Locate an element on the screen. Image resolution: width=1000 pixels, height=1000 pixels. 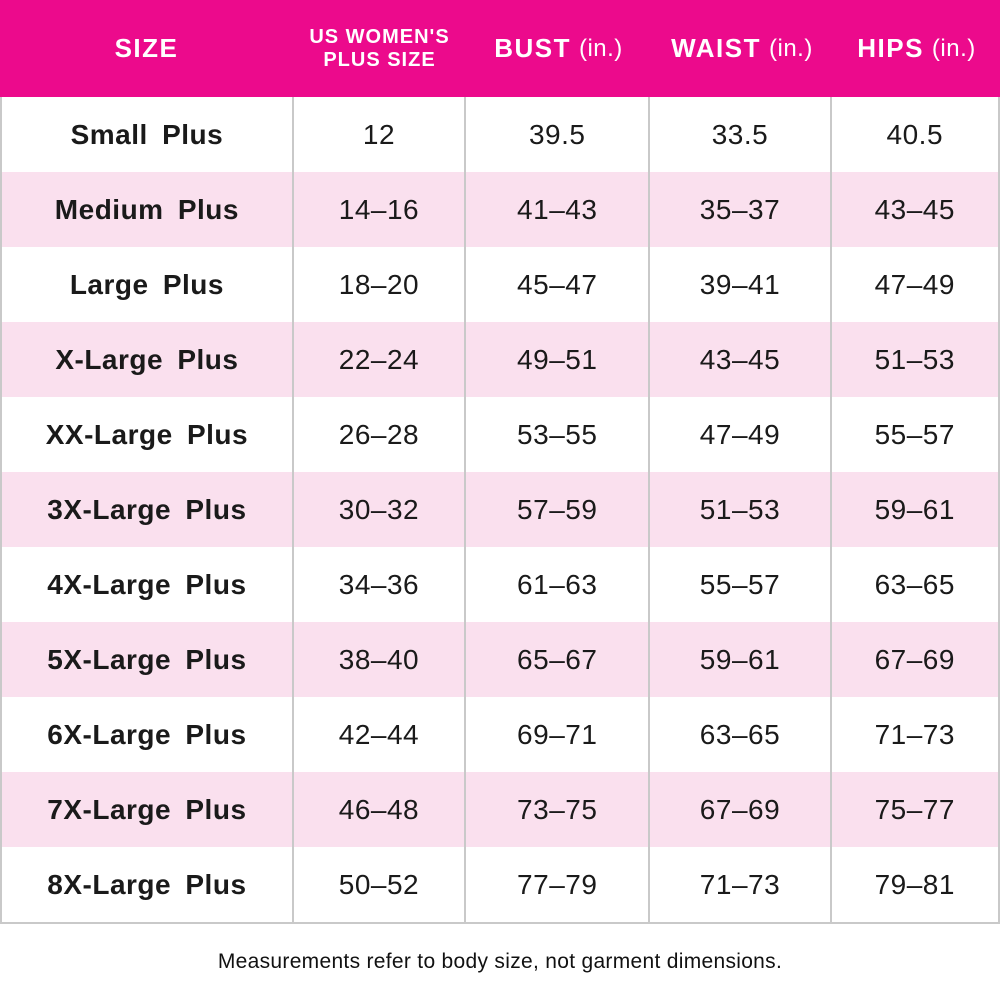
table-row: Large Plus 18–20 45–47 39–41 47–49 is located at coordinates (500, 284).